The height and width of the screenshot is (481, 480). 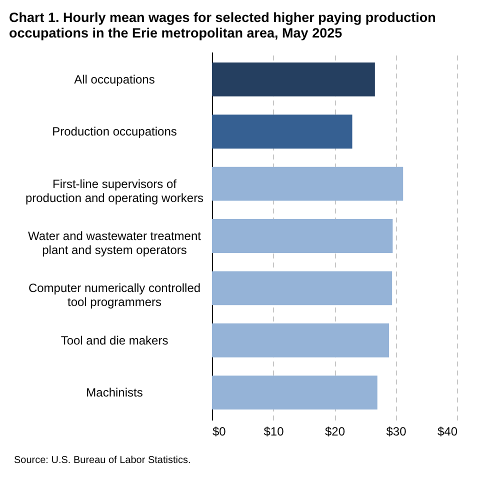 What do you see at coordinates (114, 79) in the screenshot?
I see `y-tick-label: All occupations` at bounding box center [114, 79].